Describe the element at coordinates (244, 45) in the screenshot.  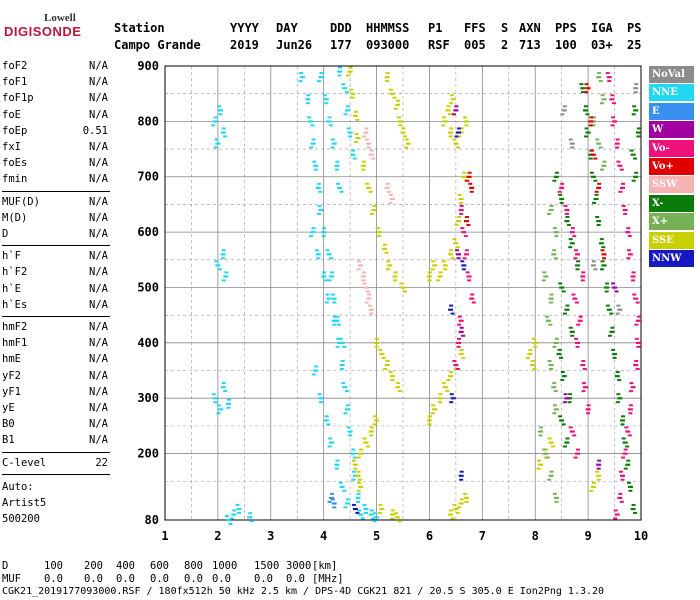
I see `header-value-year: 2019` at that location.